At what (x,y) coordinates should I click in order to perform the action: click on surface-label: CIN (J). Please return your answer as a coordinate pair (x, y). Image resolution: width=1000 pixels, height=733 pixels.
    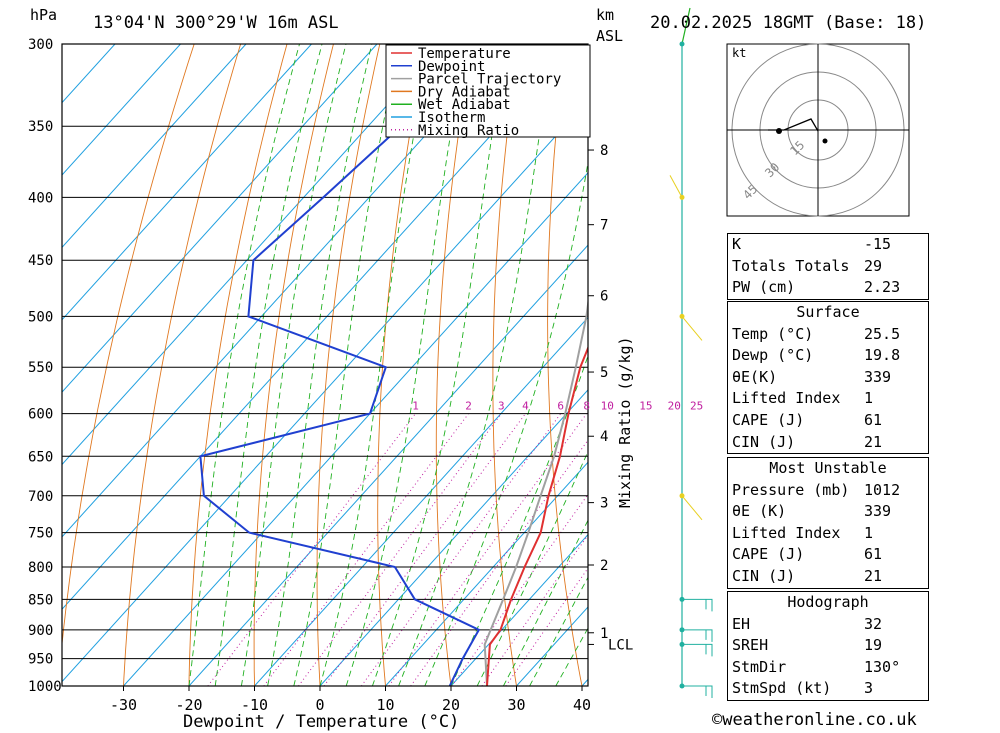
    Looking at the image, I should click on (764, 441).